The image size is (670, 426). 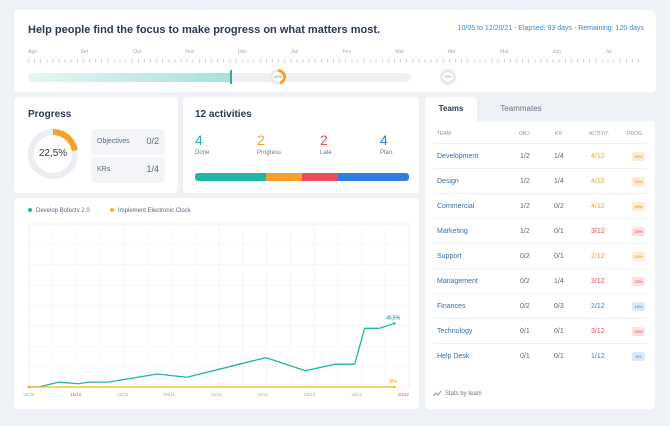 I want to click on chart-icon, so click(x=437, y=393).